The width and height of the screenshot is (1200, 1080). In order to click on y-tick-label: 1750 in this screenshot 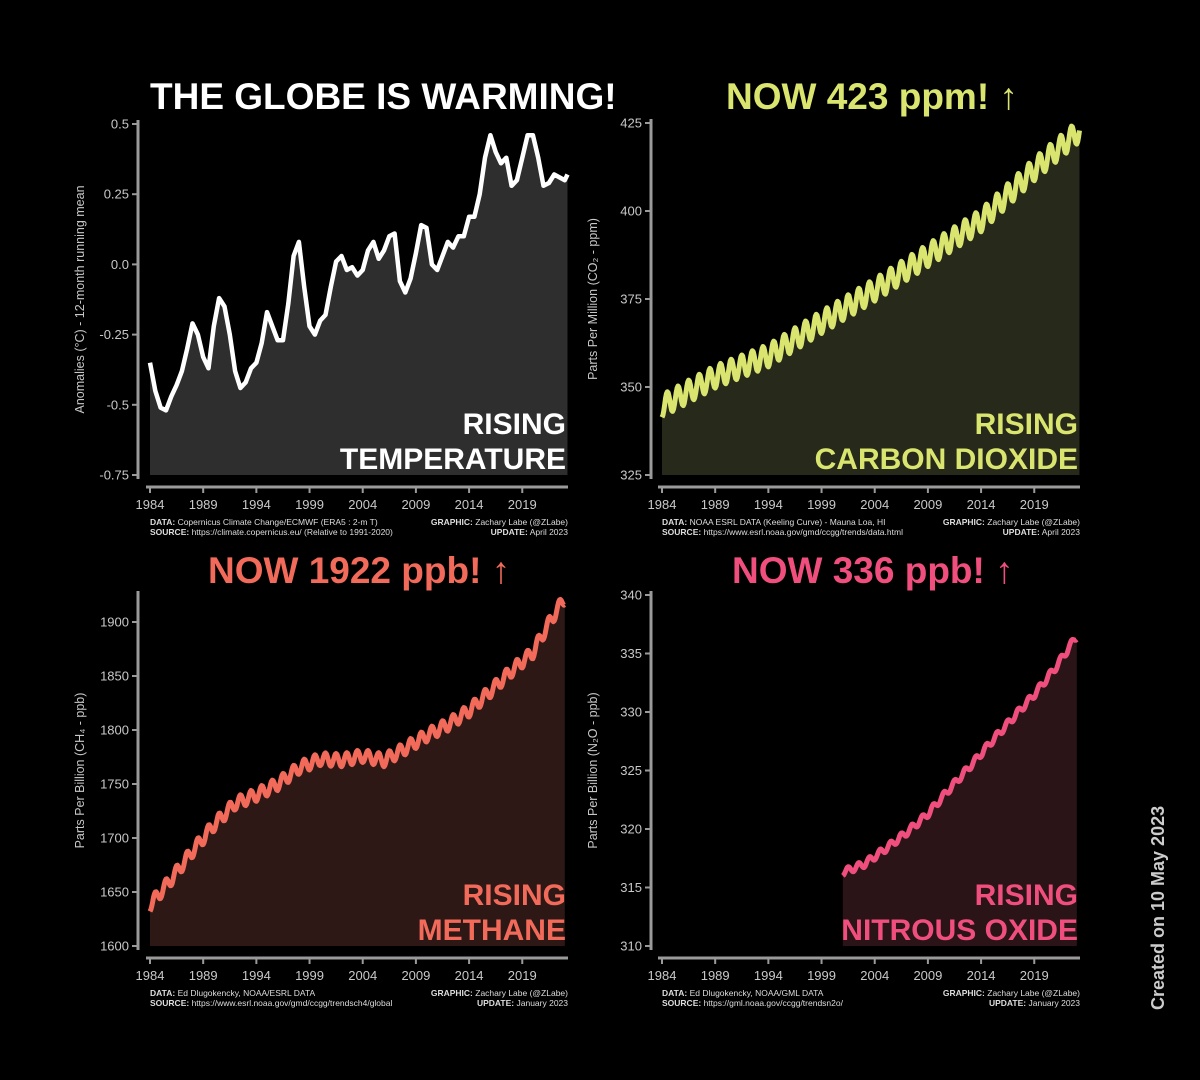, I will do `click(114, 784)`.